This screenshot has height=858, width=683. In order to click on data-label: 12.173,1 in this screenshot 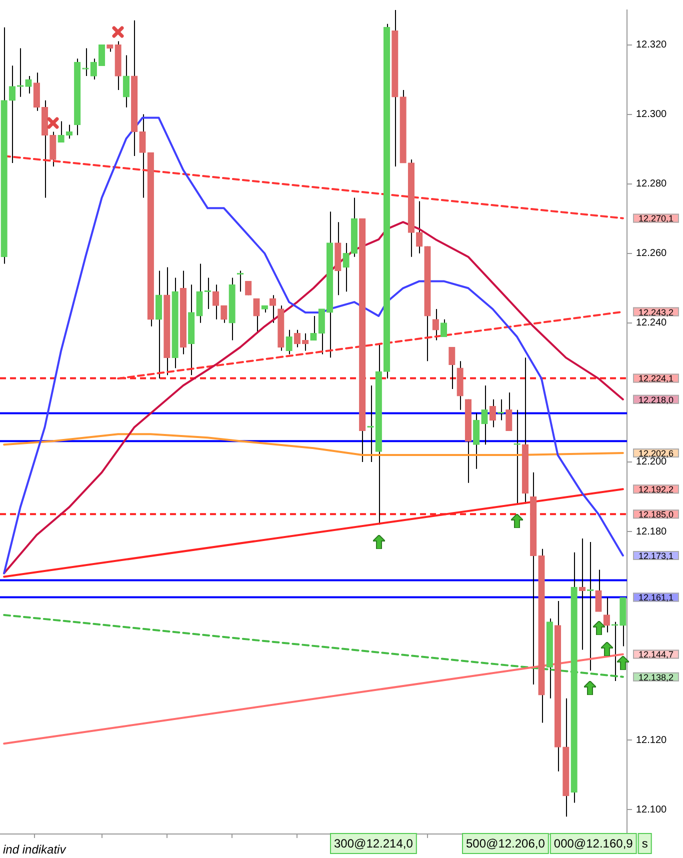, I will do `click(656, 555)`.